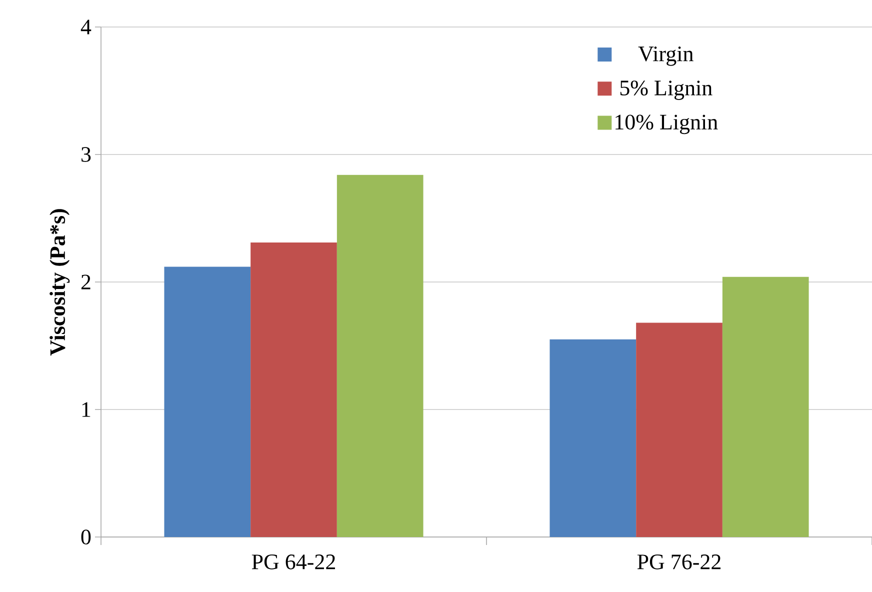  I want to click on legend-label: Virgin, so click(666, 56).